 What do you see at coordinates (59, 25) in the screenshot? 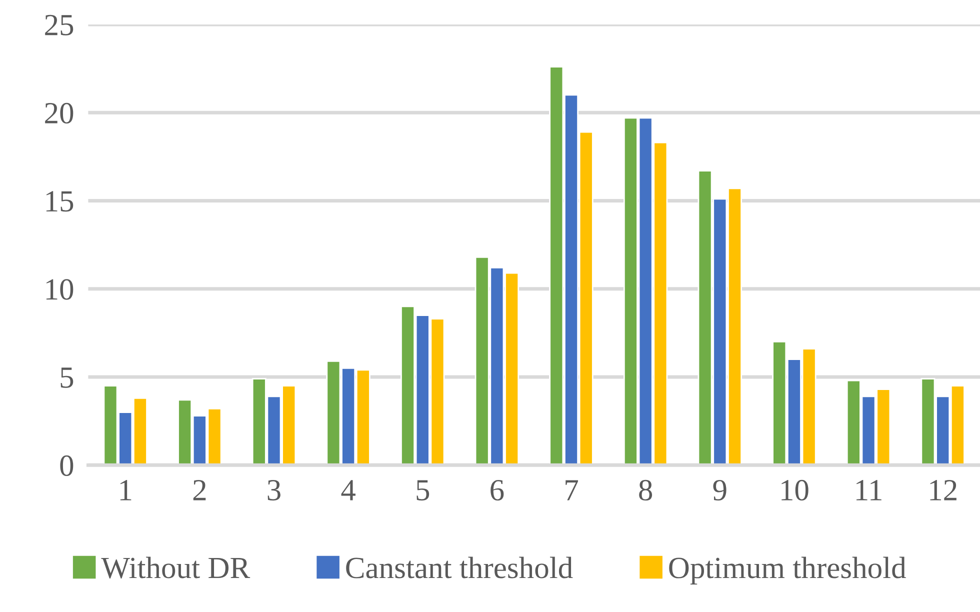
I see `y-tick-label: 25` at bounding box center [59, 25].